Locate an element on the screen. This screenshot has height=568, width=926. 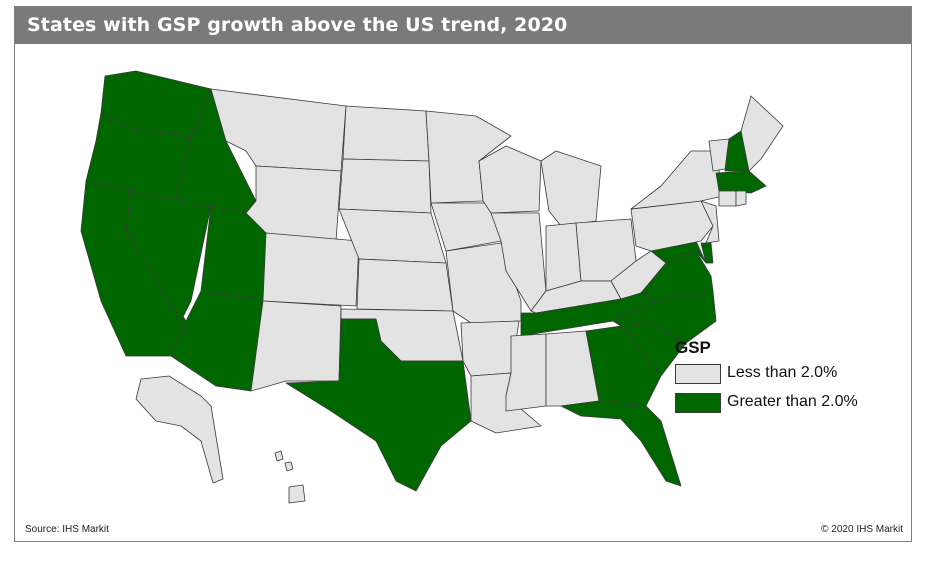
state-ak is located at coordinates (179, 429).